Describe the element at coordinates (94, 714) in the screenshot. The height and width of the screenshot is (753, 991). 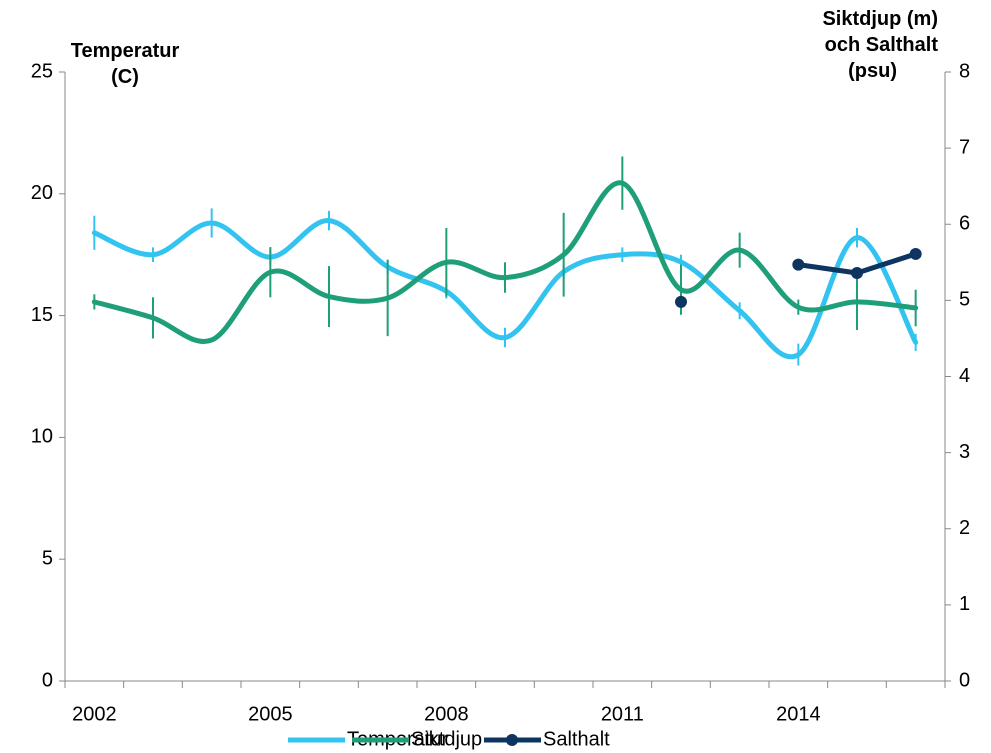
I see `x-tick-label: 2002` at that location.